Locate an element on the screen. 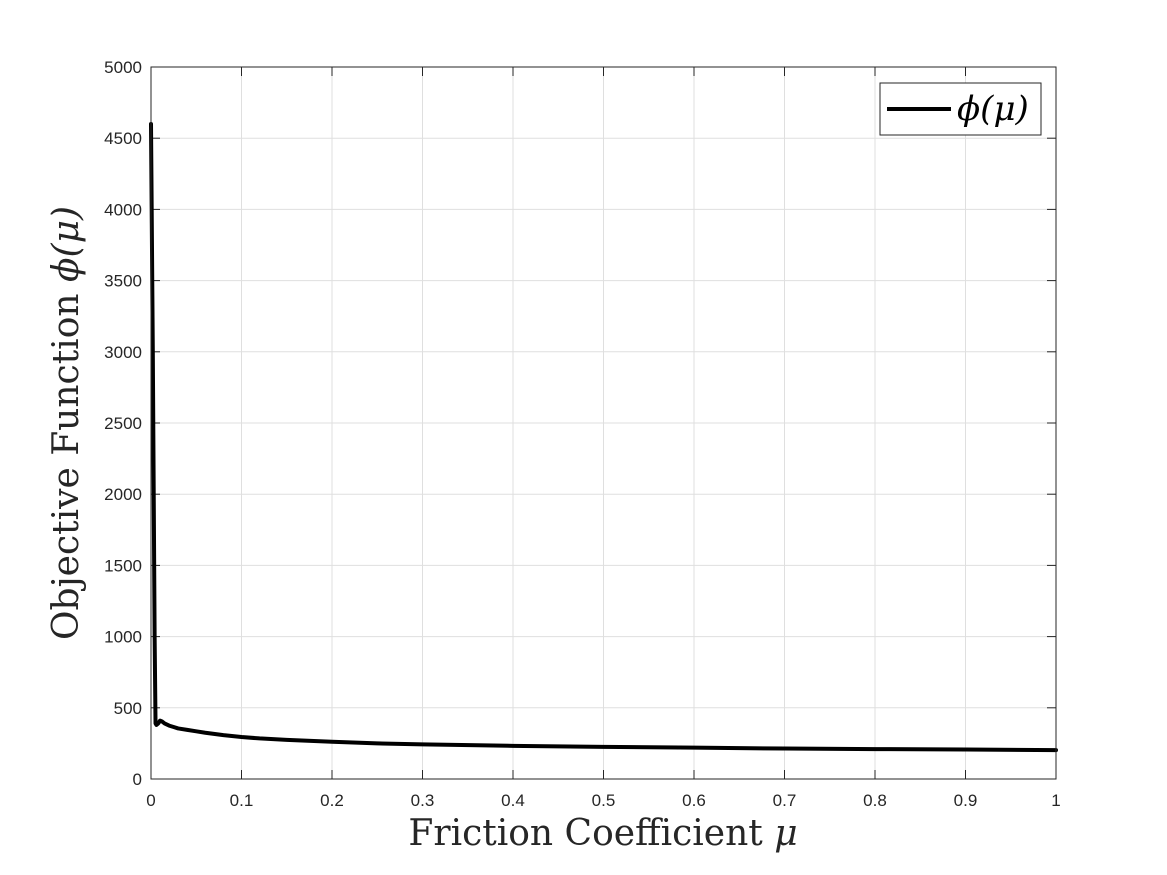  y-tick-label: 5000 is located at coordinates (123, 67).